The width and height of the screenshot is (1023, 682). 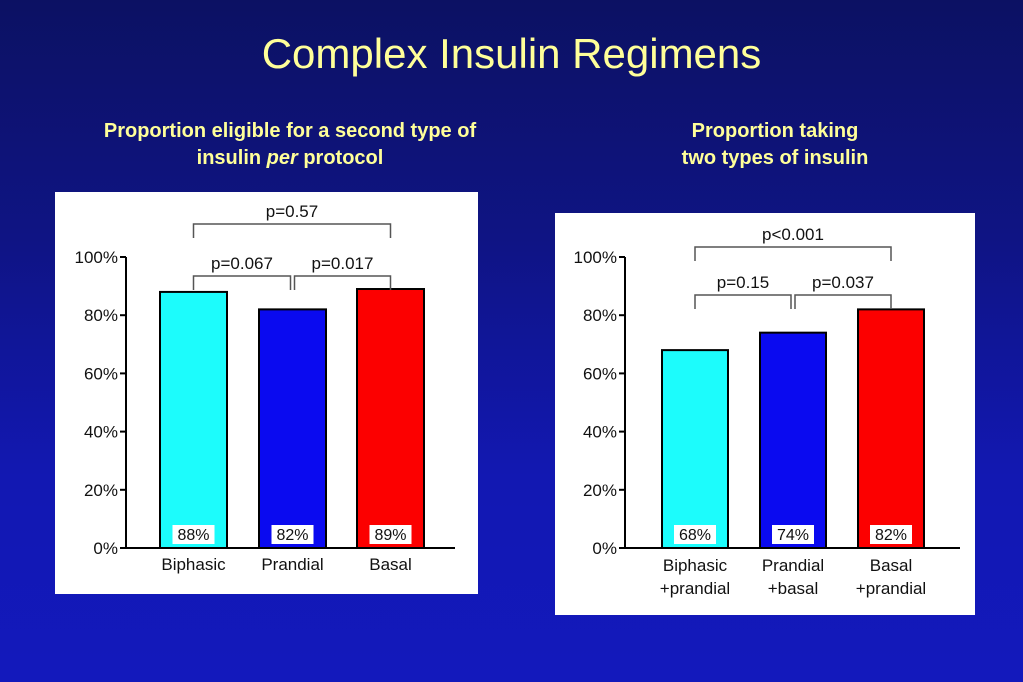 I want to click on slide-title: Complex Insulin Regimens, so click(x=511, y=53).